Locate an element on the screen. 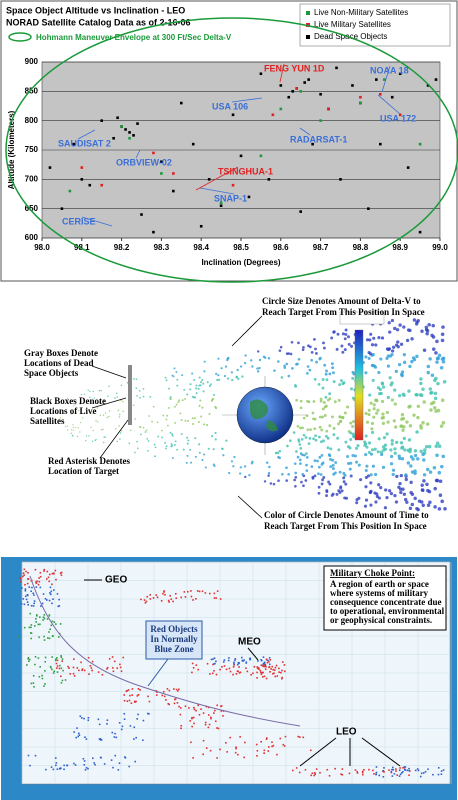  y-tick-label: 700 is located at coordinates (32, 178).